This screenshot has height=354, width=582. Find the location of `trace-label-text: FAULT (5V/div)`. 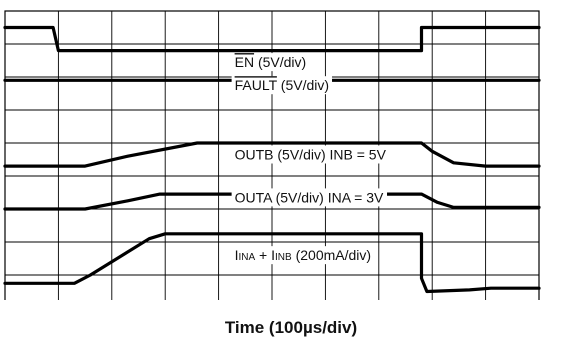

trace-label-text: FAULT (5V/div) is located at coordinates (282, 85).